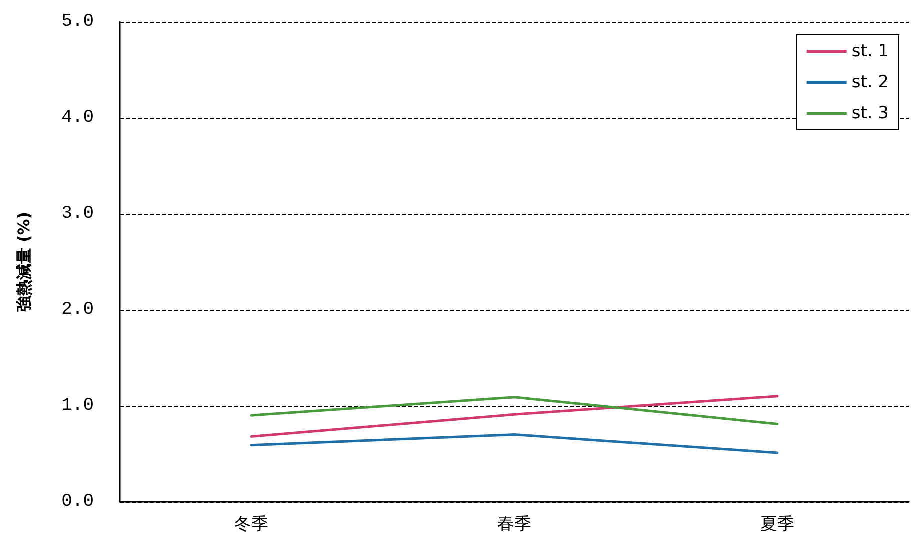 The width and height of the screenshot is (911, 548). I want to click on y-tick-label: 0.0, so click(78, 502).